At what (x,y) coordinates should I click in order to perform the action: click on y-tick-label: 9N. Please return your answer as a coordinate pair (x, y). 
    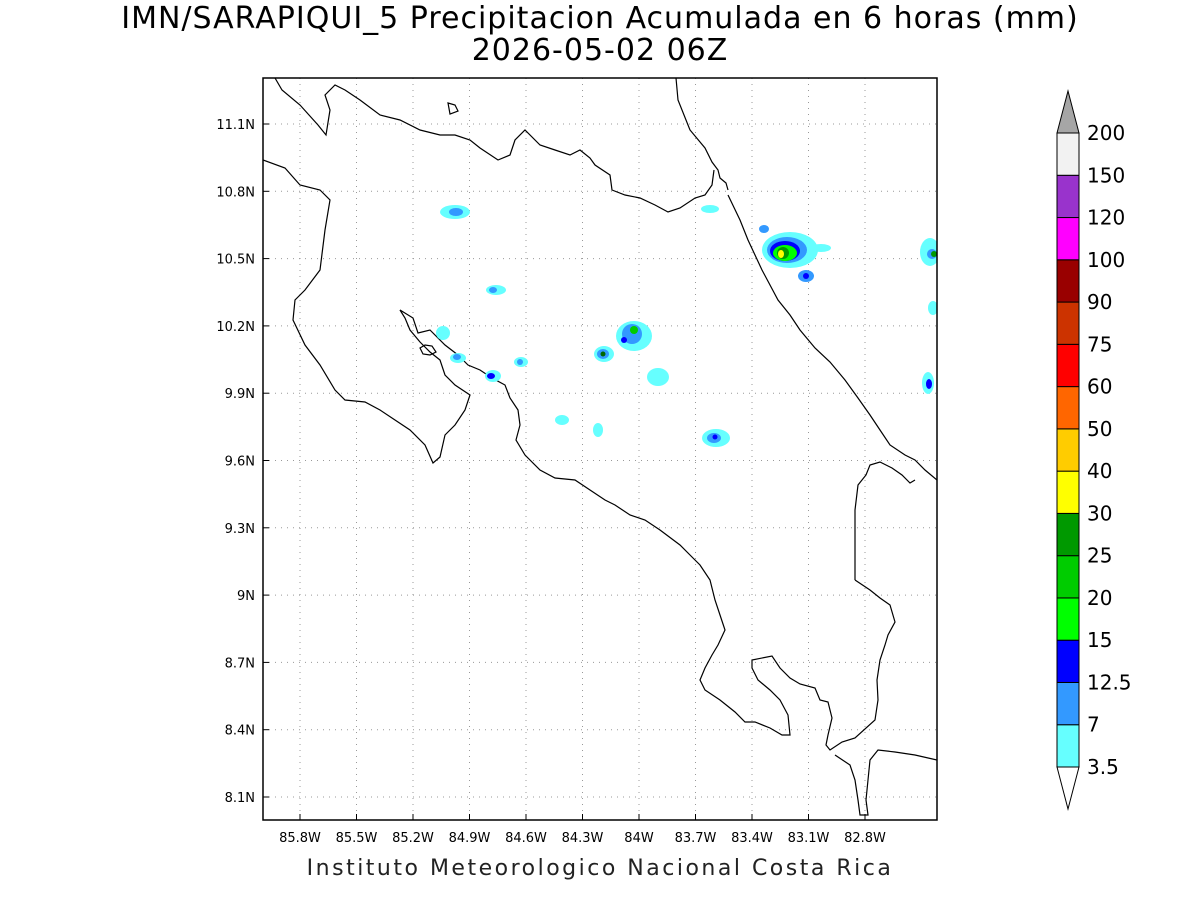
    Looking at the image, I should click on (246, 596).